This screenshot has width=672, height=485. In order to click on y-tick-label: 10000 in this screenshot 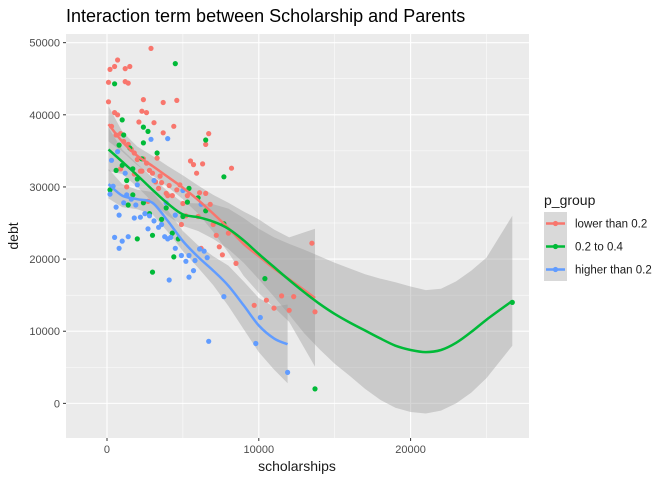, I will do `click(44, 332)`.